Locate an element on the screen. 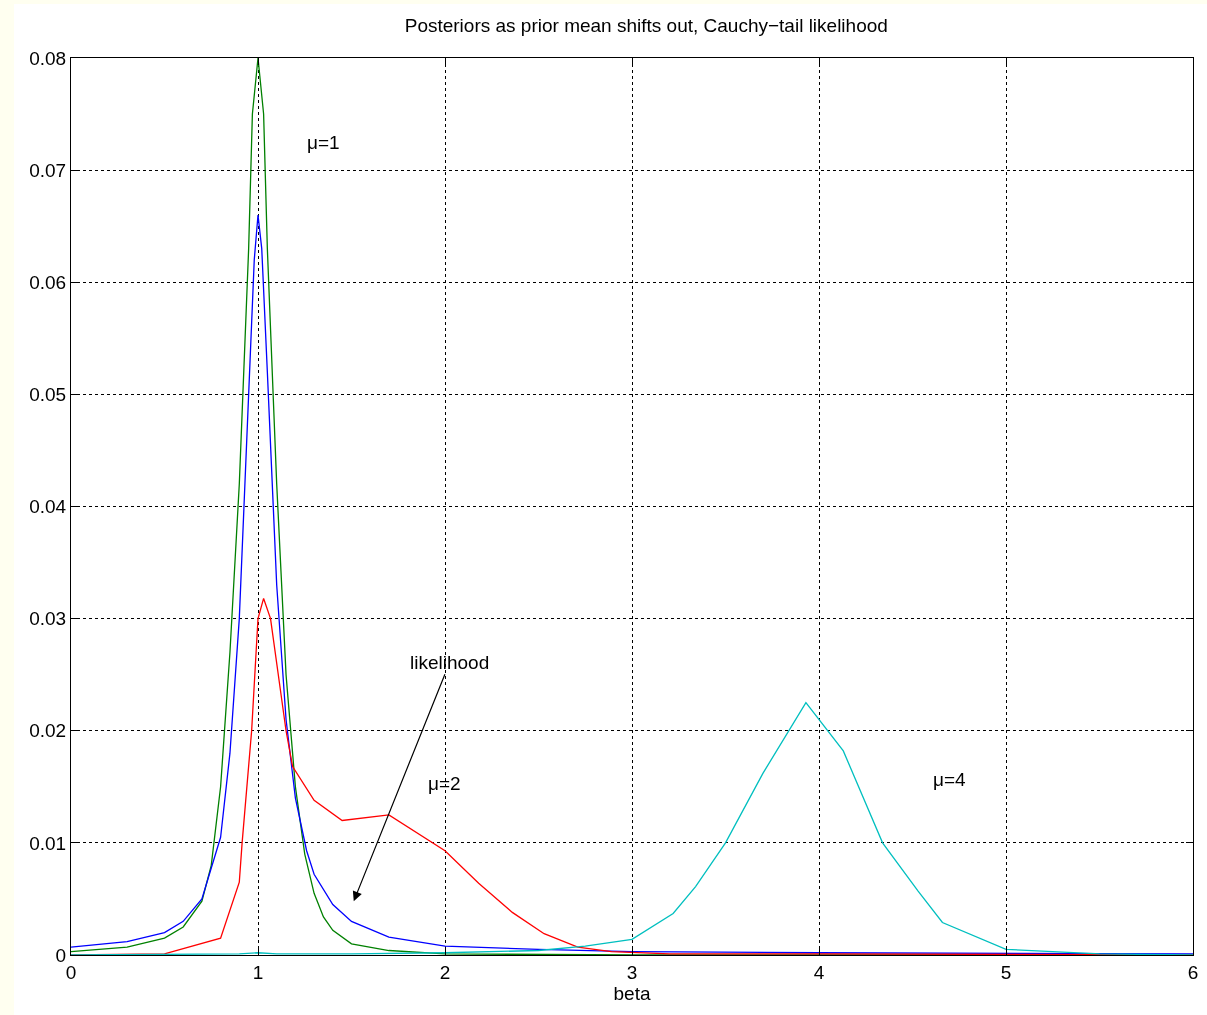 This screenshot has width=1207, height=1015. y-tick-label: 0.02 is located at coordinates (48, 731).